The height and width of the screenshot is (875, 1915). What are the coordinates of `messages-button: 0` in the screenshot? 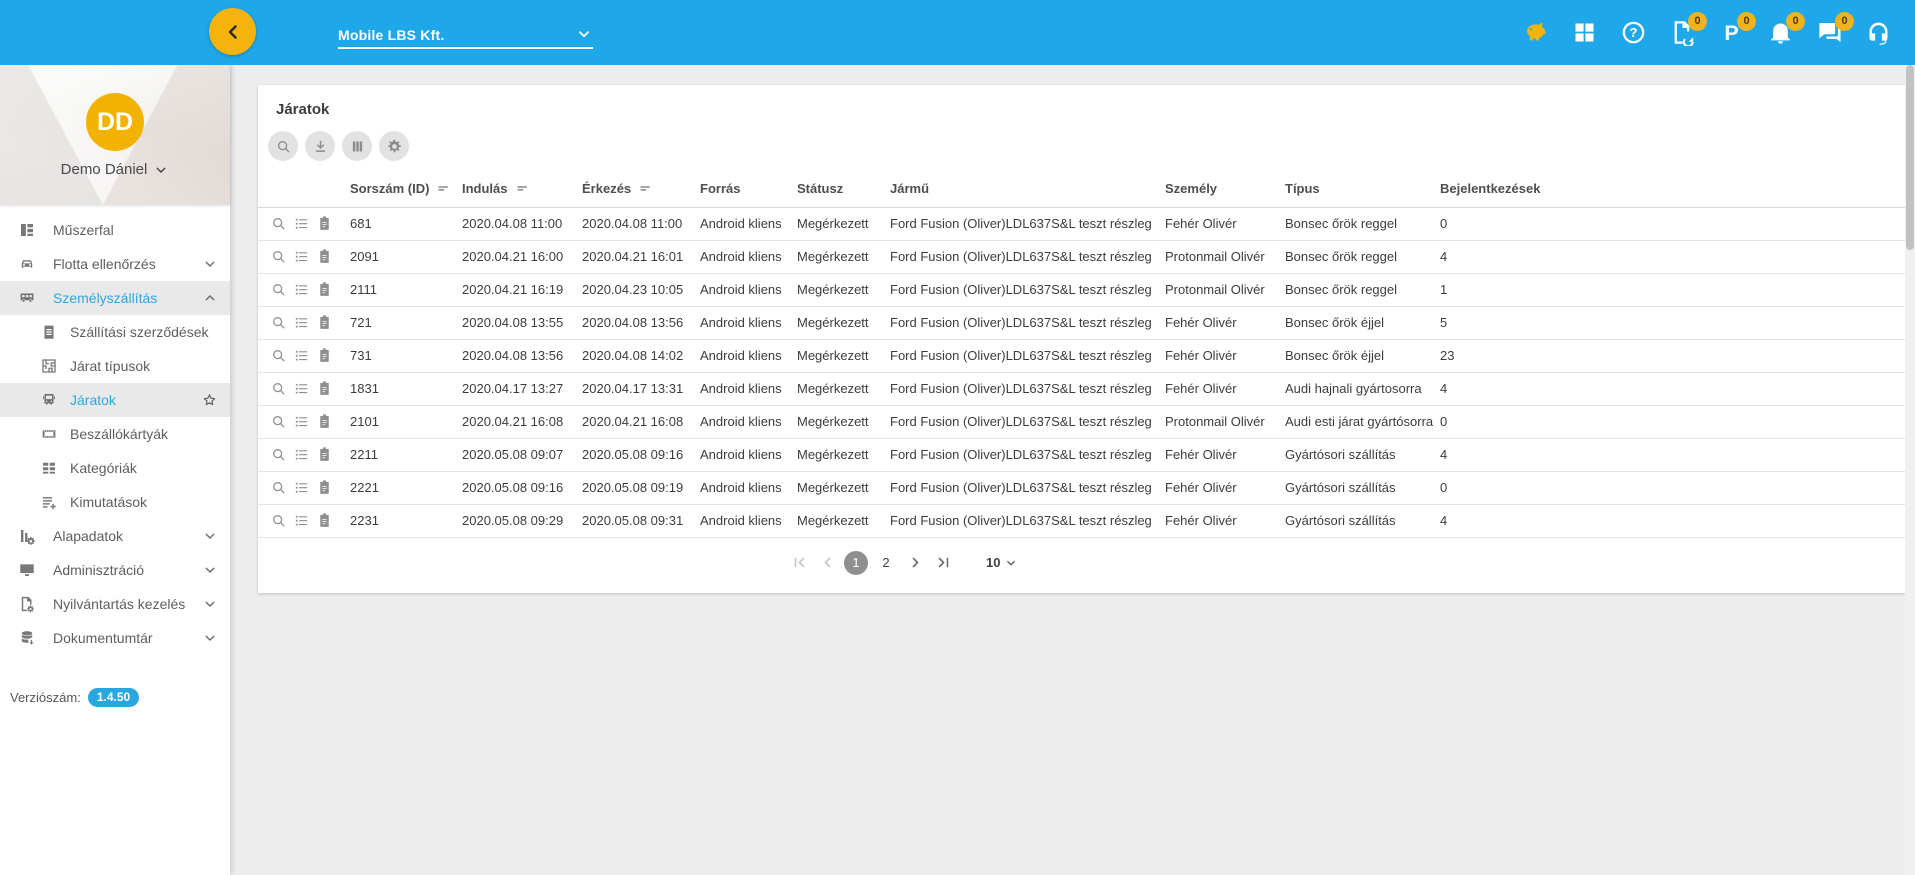 It's located at (1834, 30).